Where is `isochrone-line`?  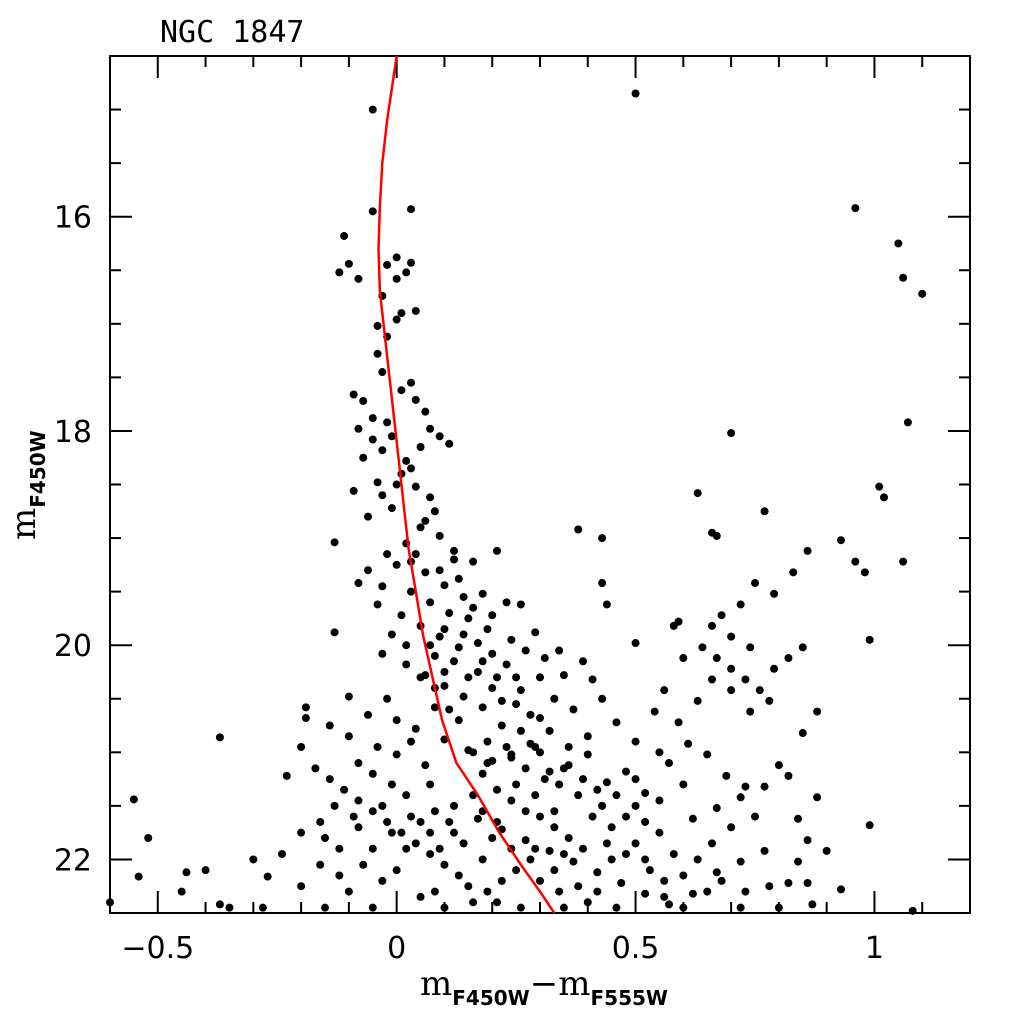 isochrone-line is located at coordinates (466, 484).